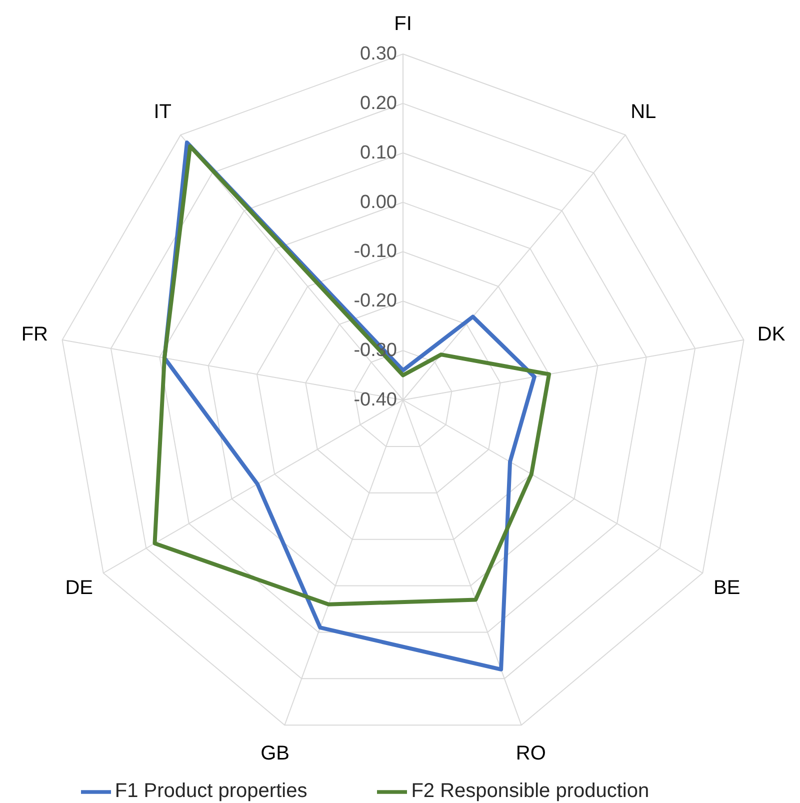 The height and width of the screenshot is (803, 800). I want to click on spoke-label: DE, so click(79, 588).